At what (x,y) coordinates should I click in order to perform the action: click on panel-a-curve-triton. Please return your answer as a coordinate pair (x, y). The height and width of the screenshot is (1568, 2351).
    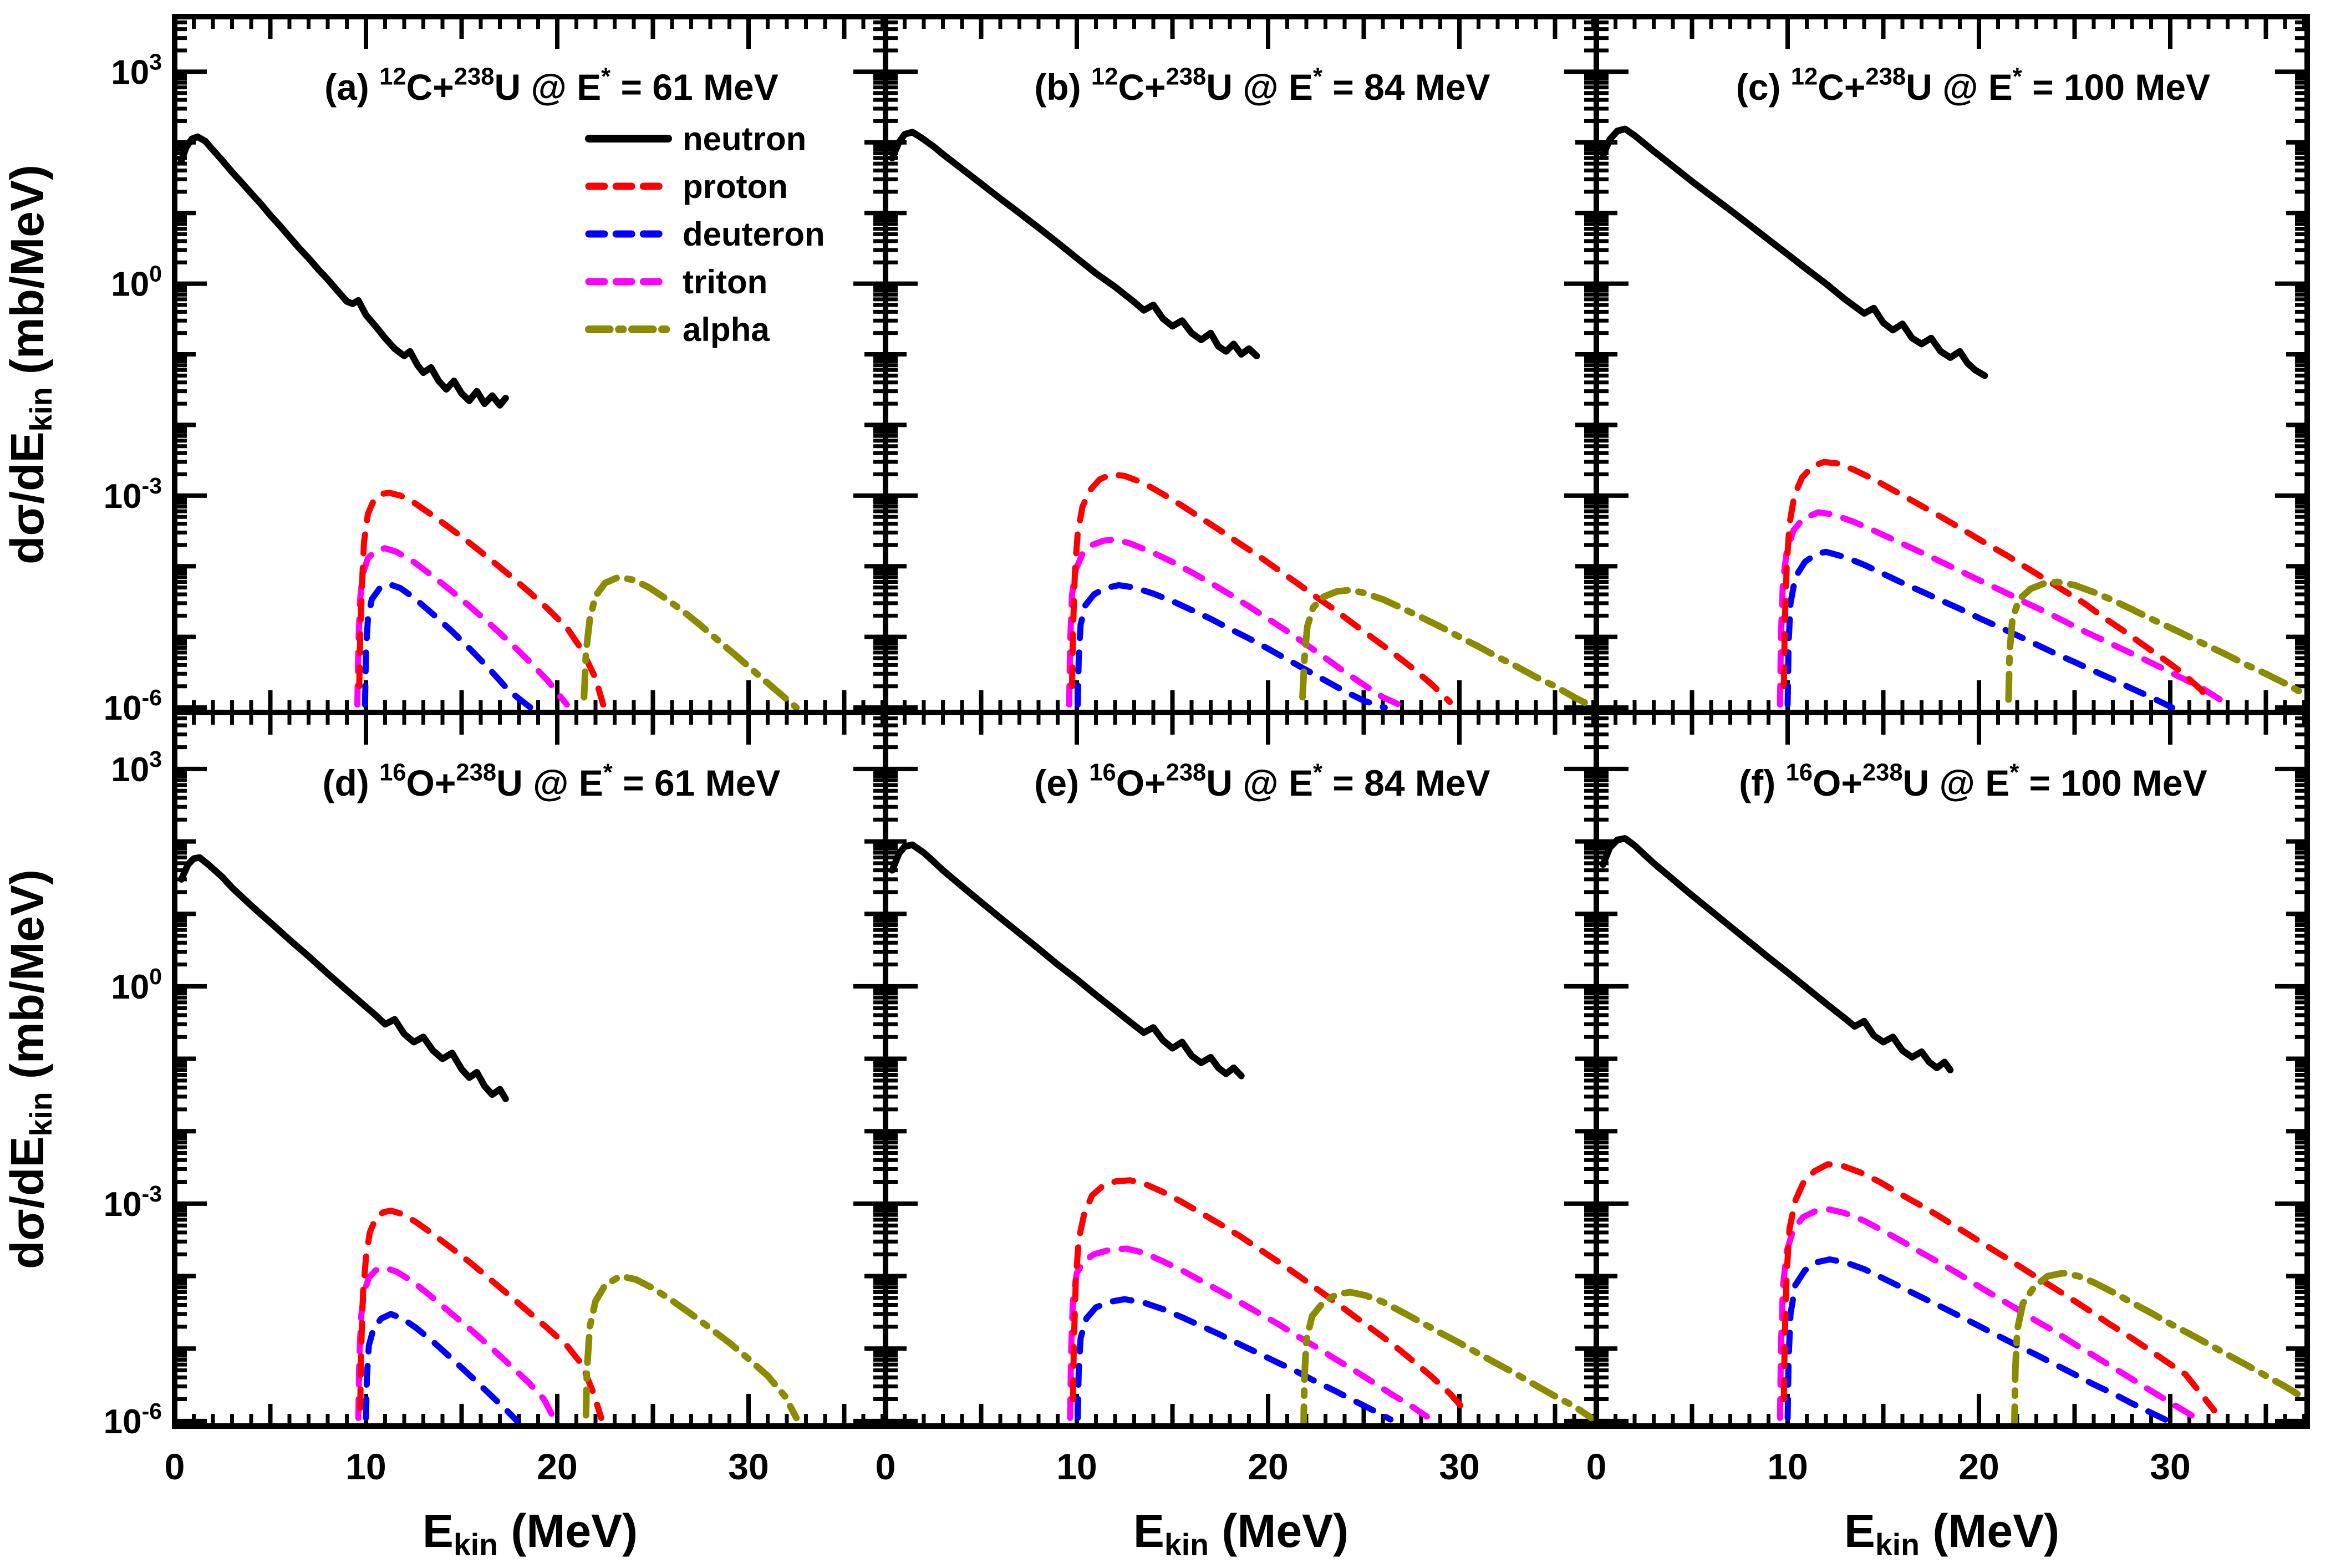
    Looking at the image, I should click on (462, 626).